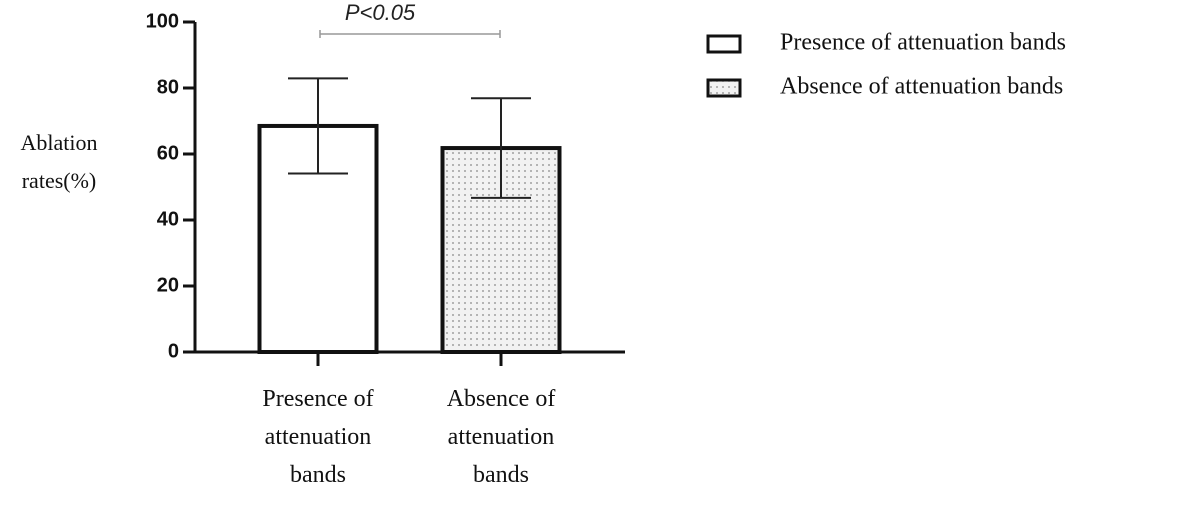 Image resolution: width=1181 pixels, height=510 pixels. I want to click on y-tick-label: 100, so click(162, 21).